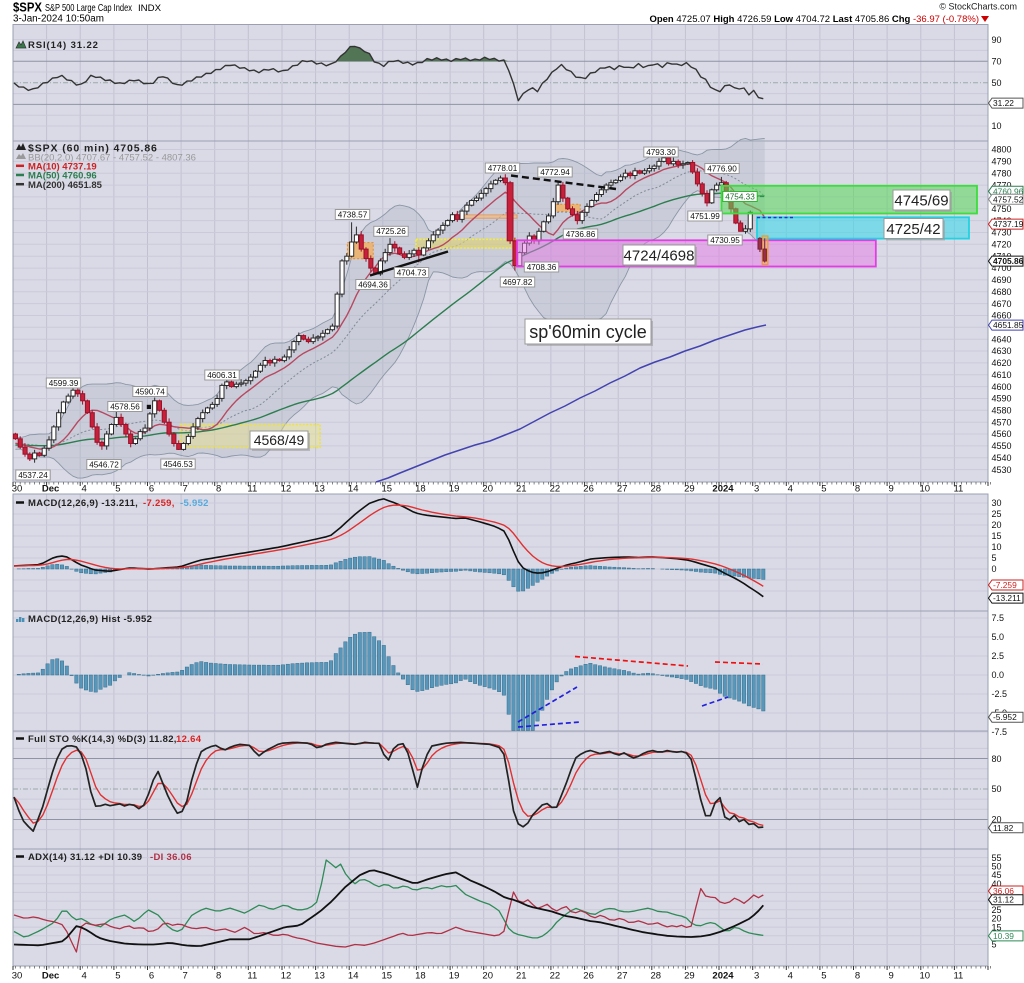  What do you see at coordinates (756, 976) in the screenshot?
I see `svg-text: 3` at bounding box center [756, 976].